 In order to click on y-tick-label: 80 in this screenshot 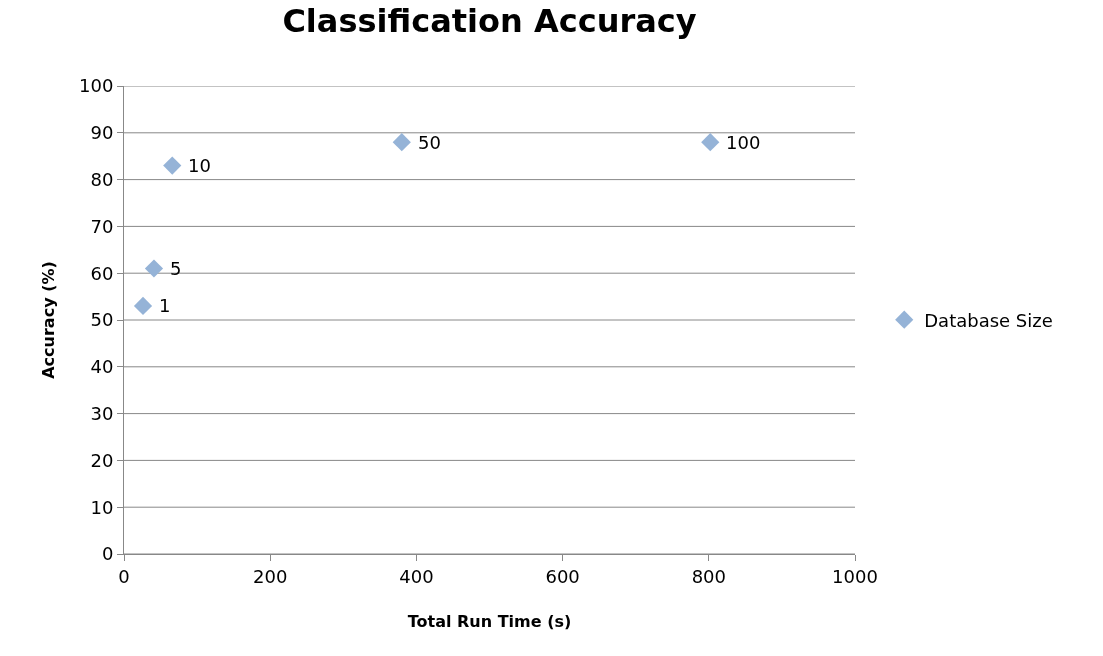, I will do `click(102, 179)`.